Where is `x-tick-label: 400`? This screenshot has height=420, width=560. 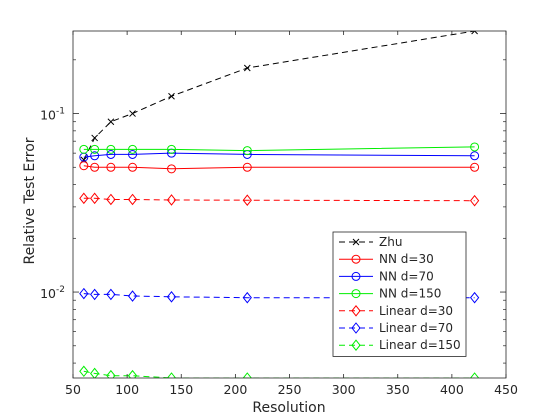
x-tick-label: 400 is located at coordinates (452, 389).